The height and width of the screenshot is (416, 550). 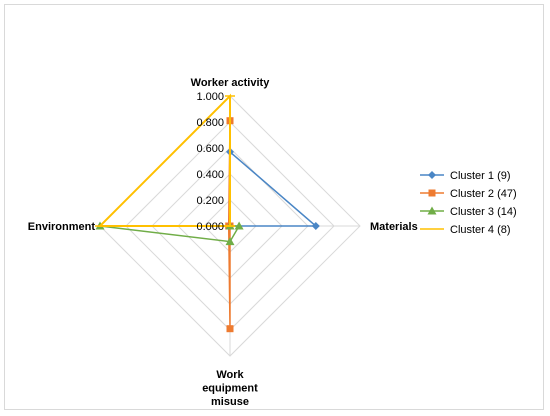 I want to click on legend-item-1: Cluster 1 (9), so click(x=465, y=176).